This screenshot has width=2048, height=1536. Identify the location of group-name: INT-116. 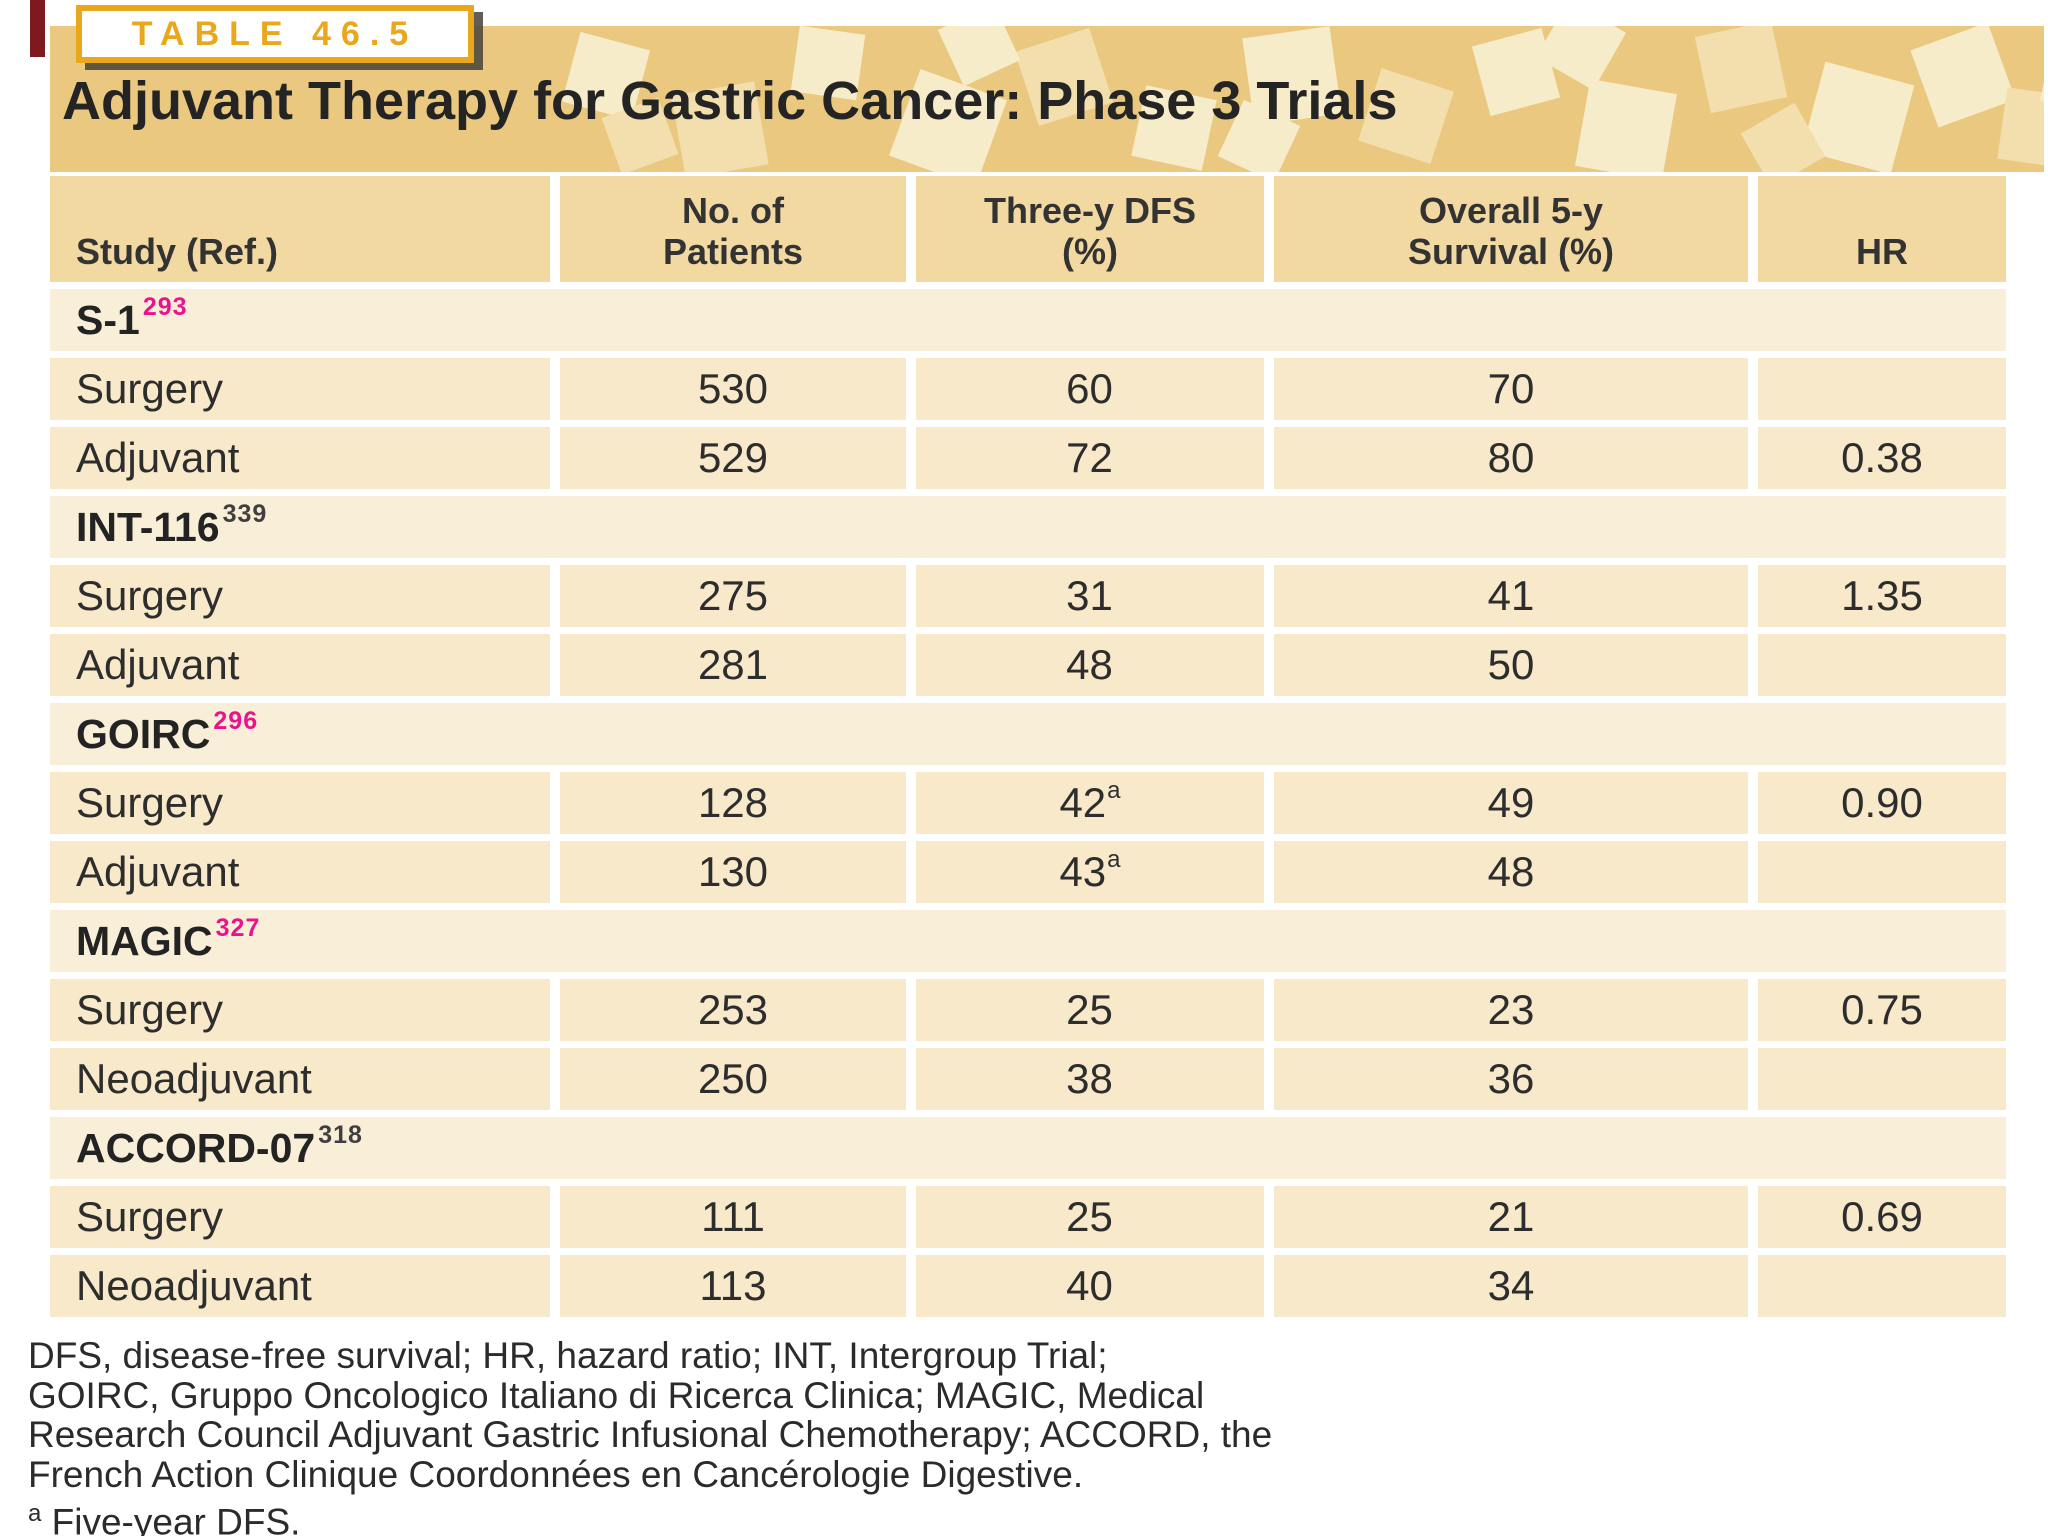
(148, 526).